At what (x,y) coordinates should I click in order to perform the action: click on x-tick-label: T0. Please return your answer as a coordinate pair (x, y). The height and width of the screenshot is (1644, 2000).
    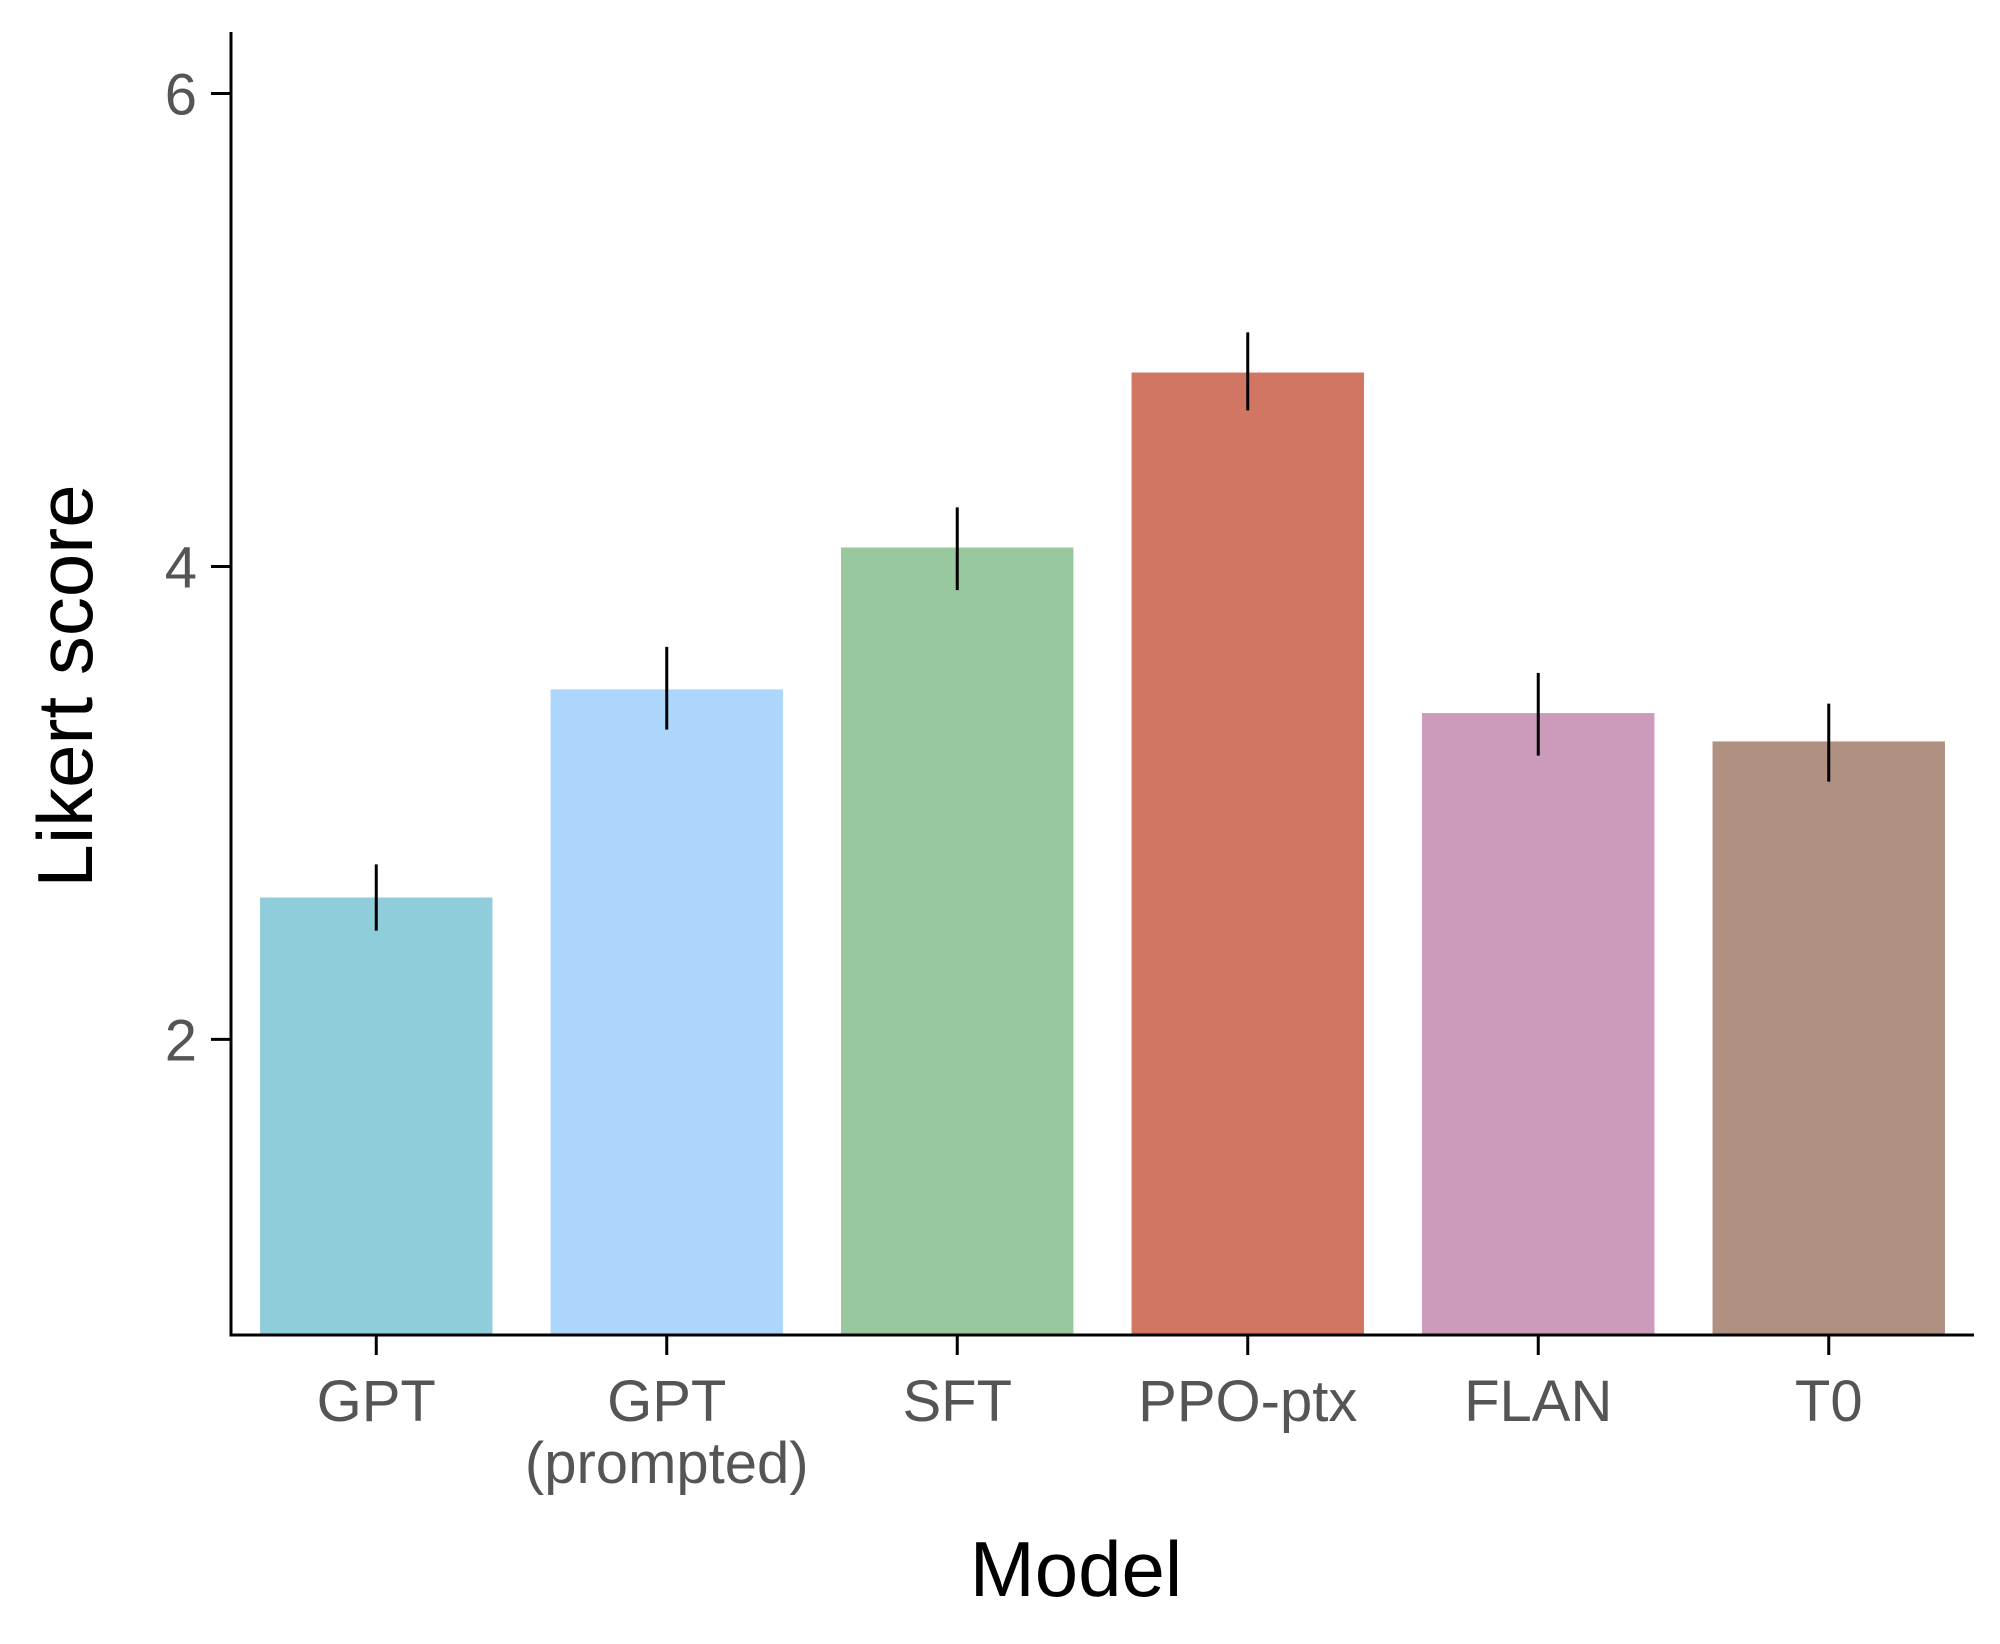
    Looking at the image, I should click on (1829, 1401).